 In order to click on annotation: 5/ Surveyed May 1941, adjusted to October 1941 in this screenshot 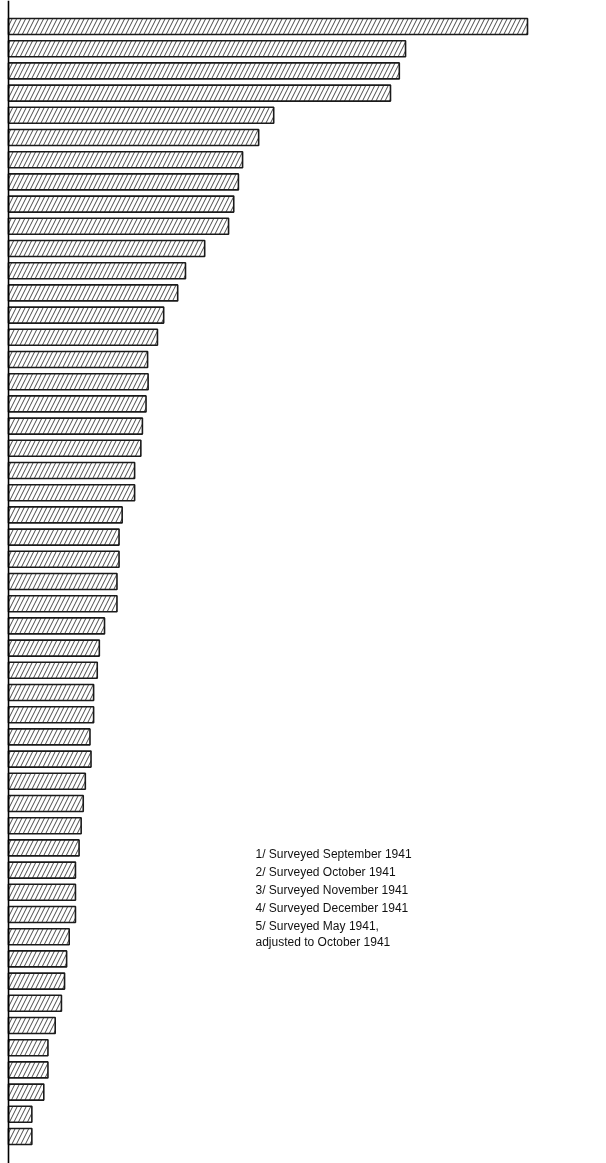, I will do `click(323, 934)`.